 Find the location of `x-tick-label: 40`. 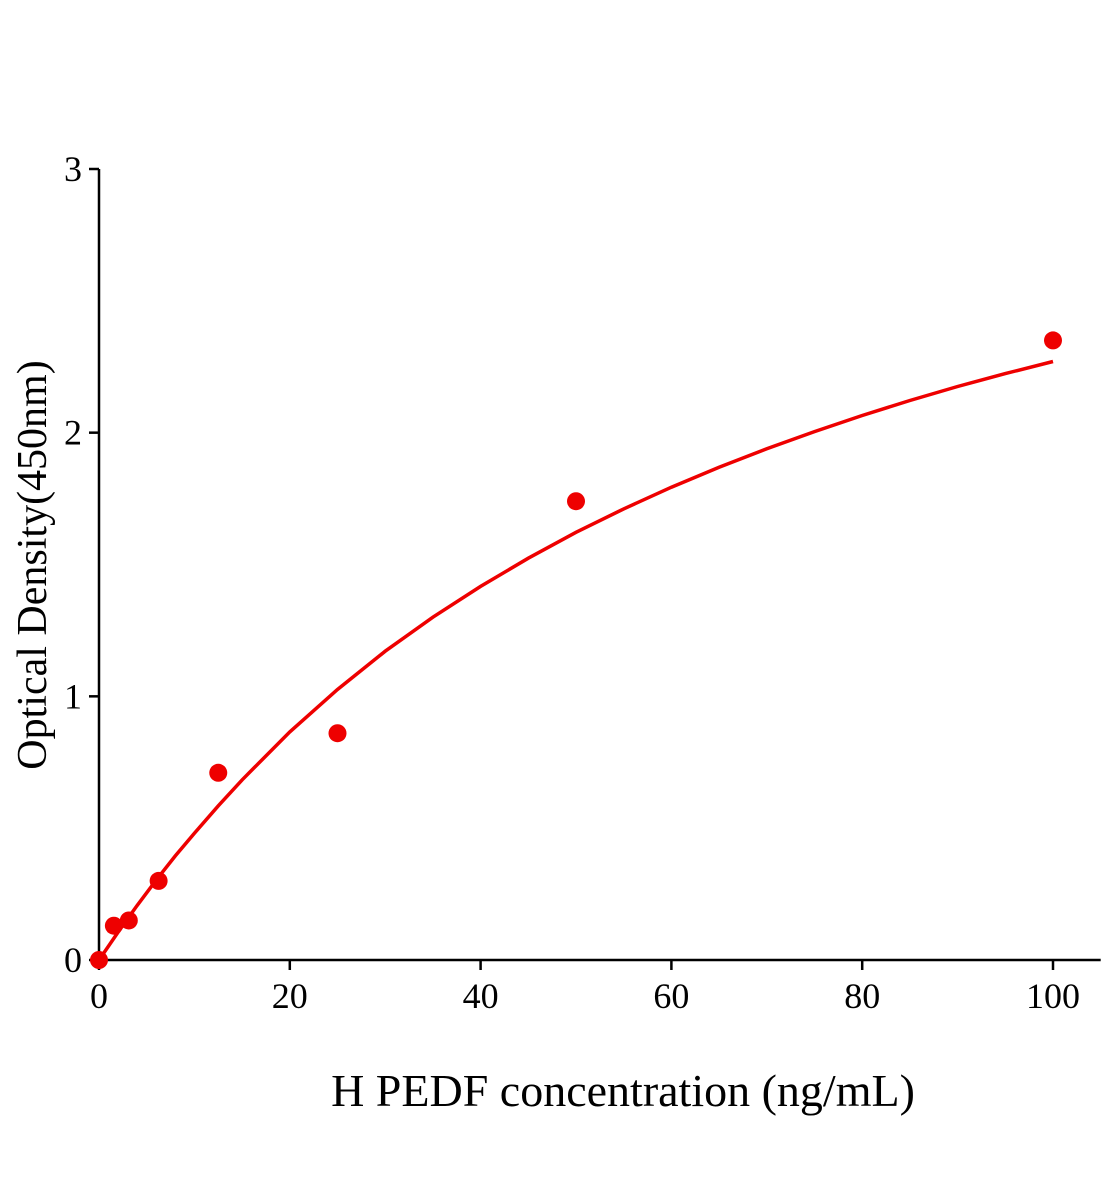

x-tick-label: 40 is located at coordinates (481, 996).